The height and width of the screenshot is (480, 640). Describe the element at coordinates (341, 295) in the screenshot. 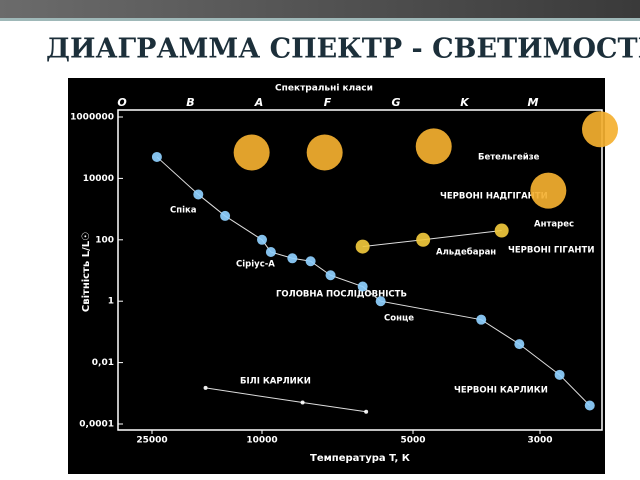

I see `annotation: ГОЛОВНА ПОСЛІДОВНІСТЬ` at that location.